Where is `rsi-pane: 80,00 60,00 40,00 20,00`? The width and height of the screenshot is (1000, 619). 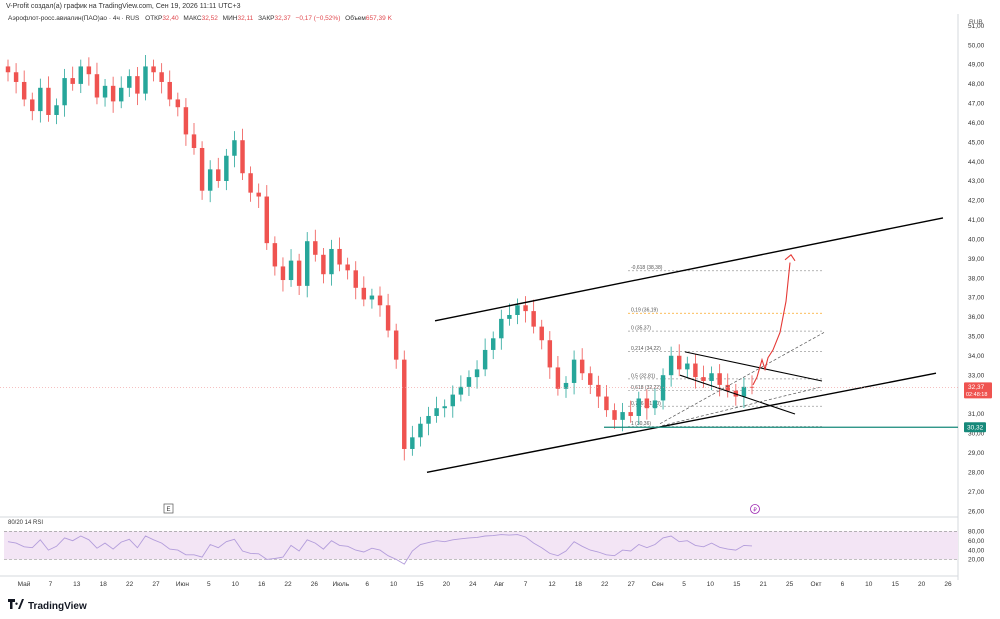 rsi-pane: 80,00 60,00 40,00 20,00 is located at coordinates (494, 547).